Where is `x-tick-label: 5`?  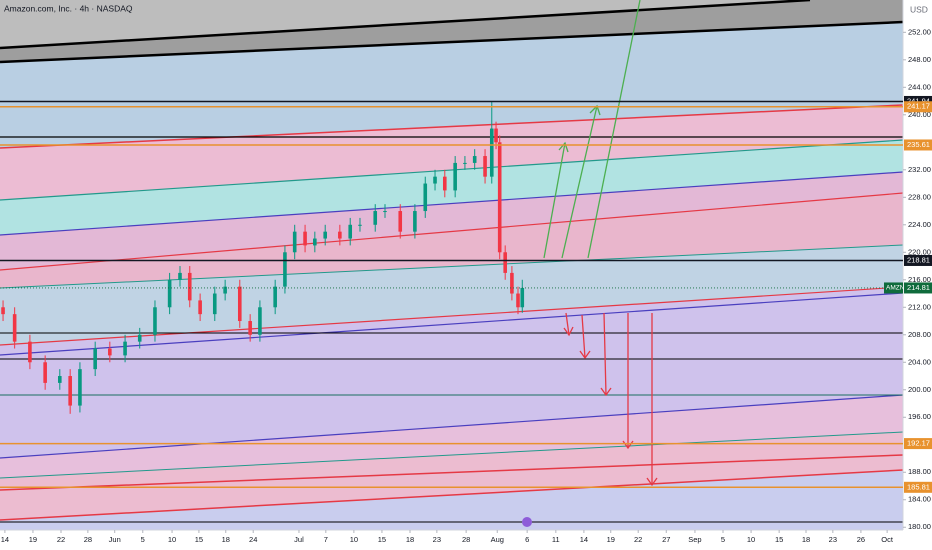 x-tick-label: 5 is located at coordinates (723, 539).